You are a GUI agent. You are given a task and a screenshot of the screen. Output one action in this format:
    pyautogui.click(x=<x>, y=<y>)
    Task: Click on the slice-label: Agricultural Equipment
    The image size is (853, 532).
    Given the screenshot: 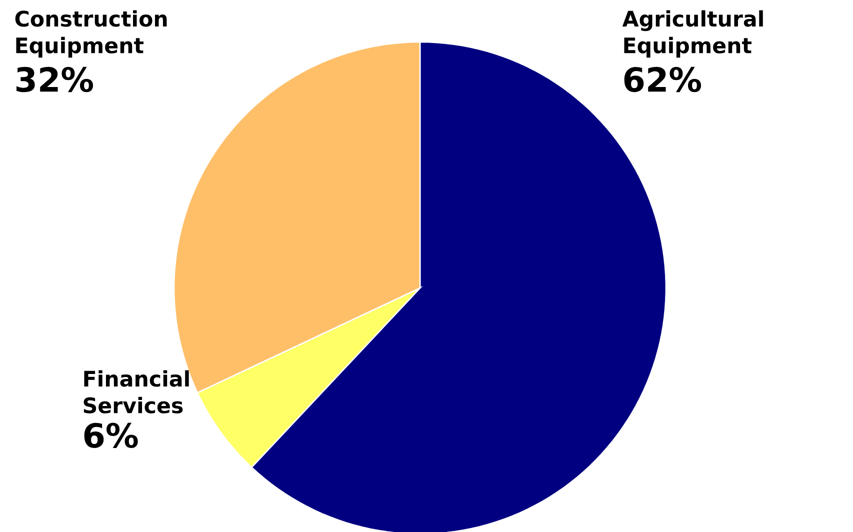 What is the action you would take?
    pyautogui.click(x=692, y=34)
    